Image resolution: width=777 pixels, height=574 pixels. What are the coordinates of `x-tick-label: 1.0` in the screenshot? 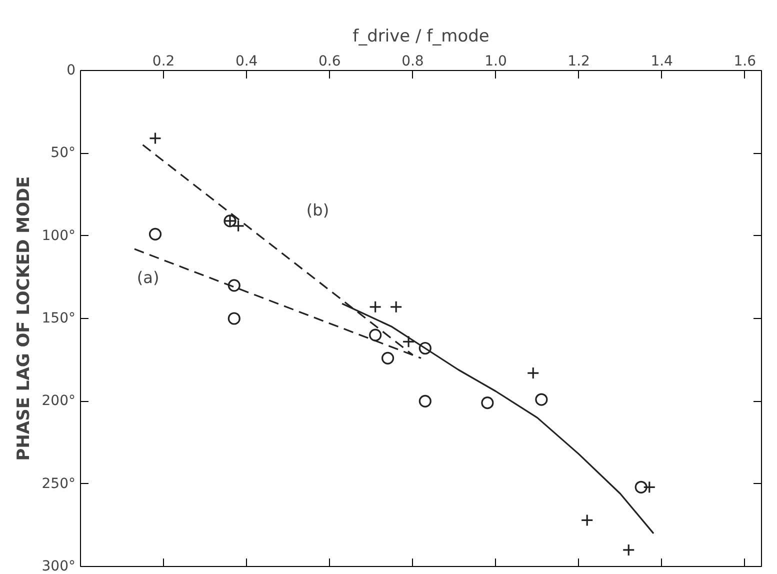 It's located at (495, 62).